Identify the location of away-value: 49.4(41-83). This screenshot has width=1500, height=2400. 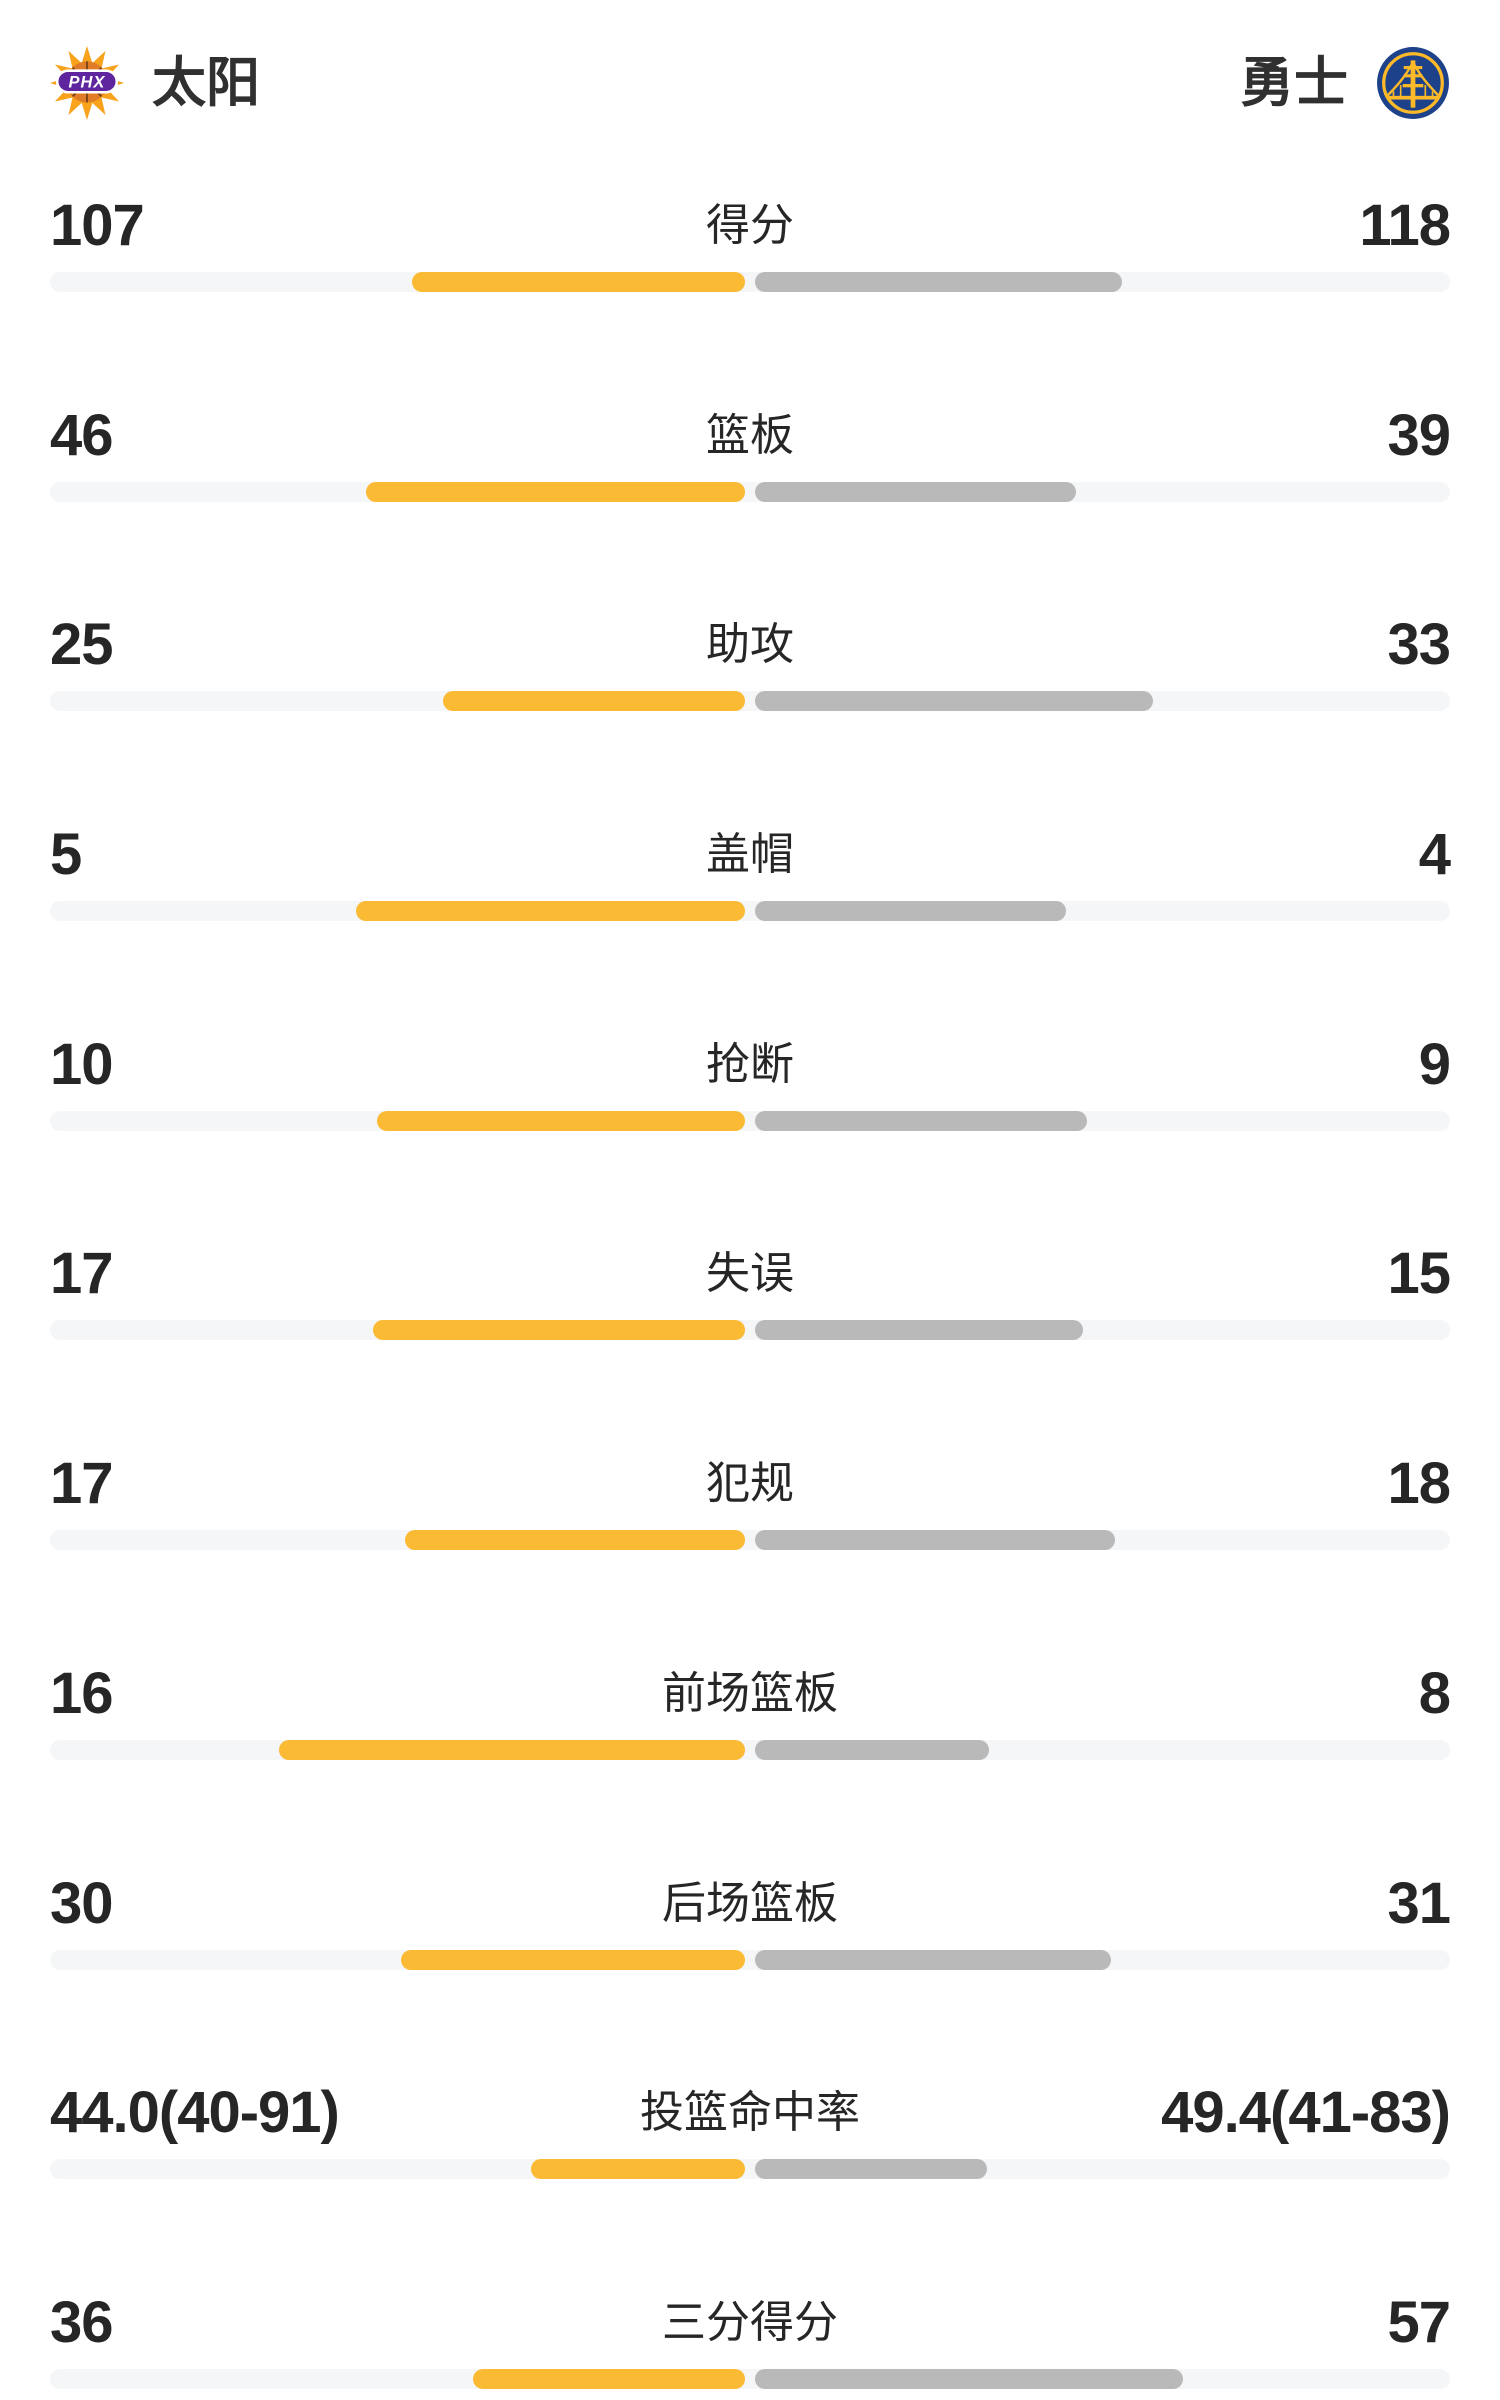
(1306, 2113).